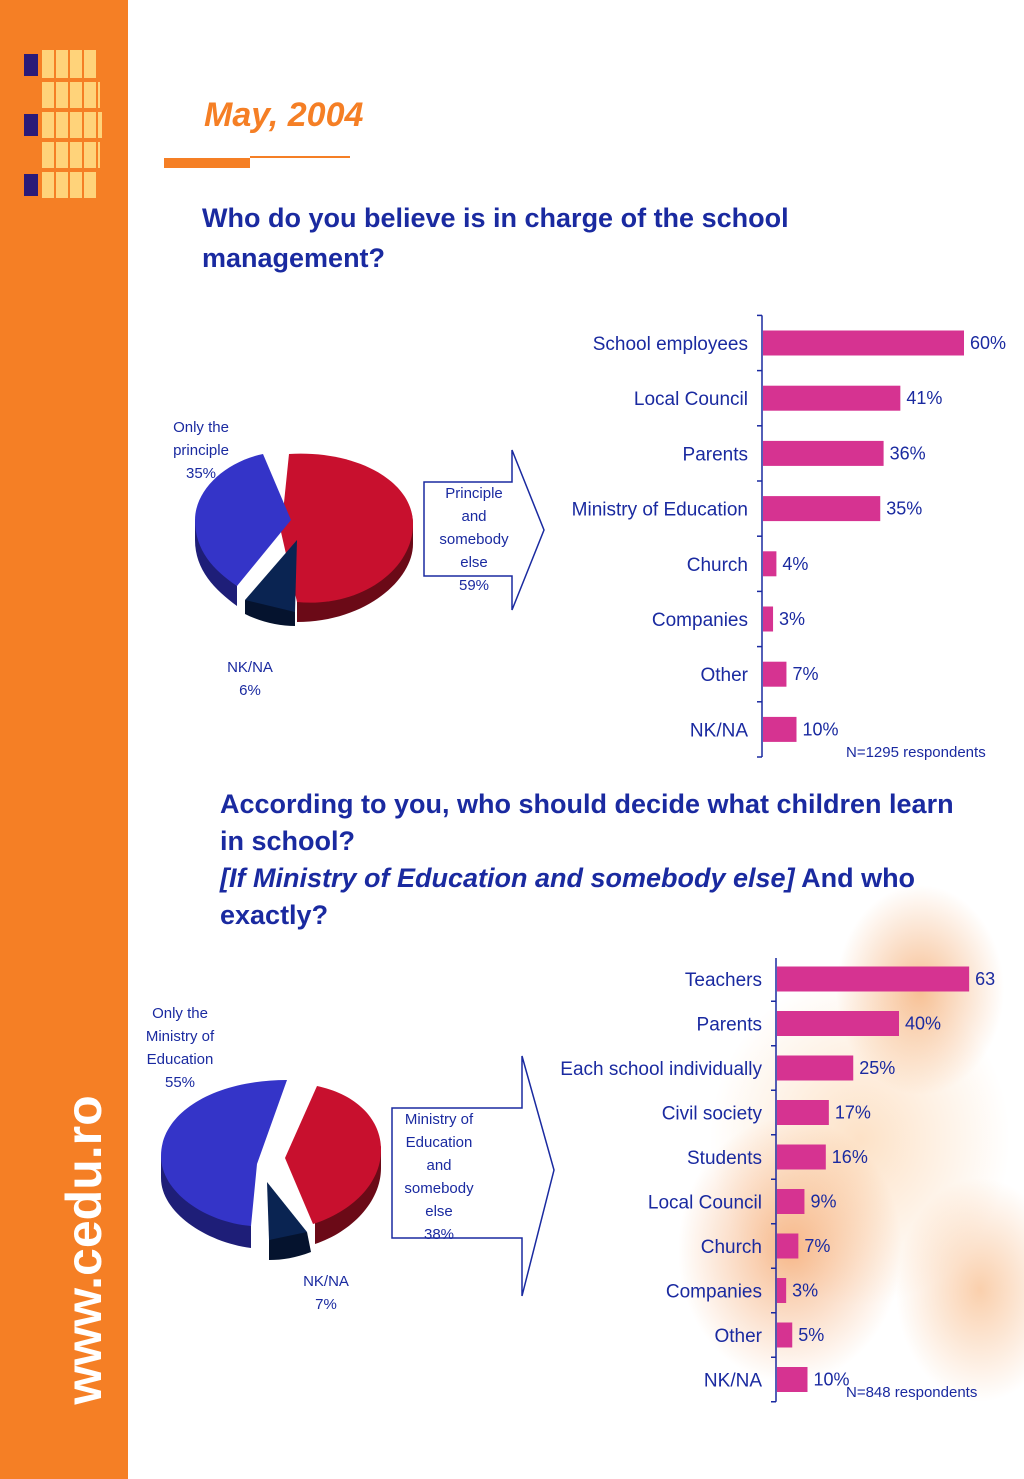 This screenshot has height=1479, width=1024. I want to click on sample-note-2: N=848 respondents, so click(912, 1392).